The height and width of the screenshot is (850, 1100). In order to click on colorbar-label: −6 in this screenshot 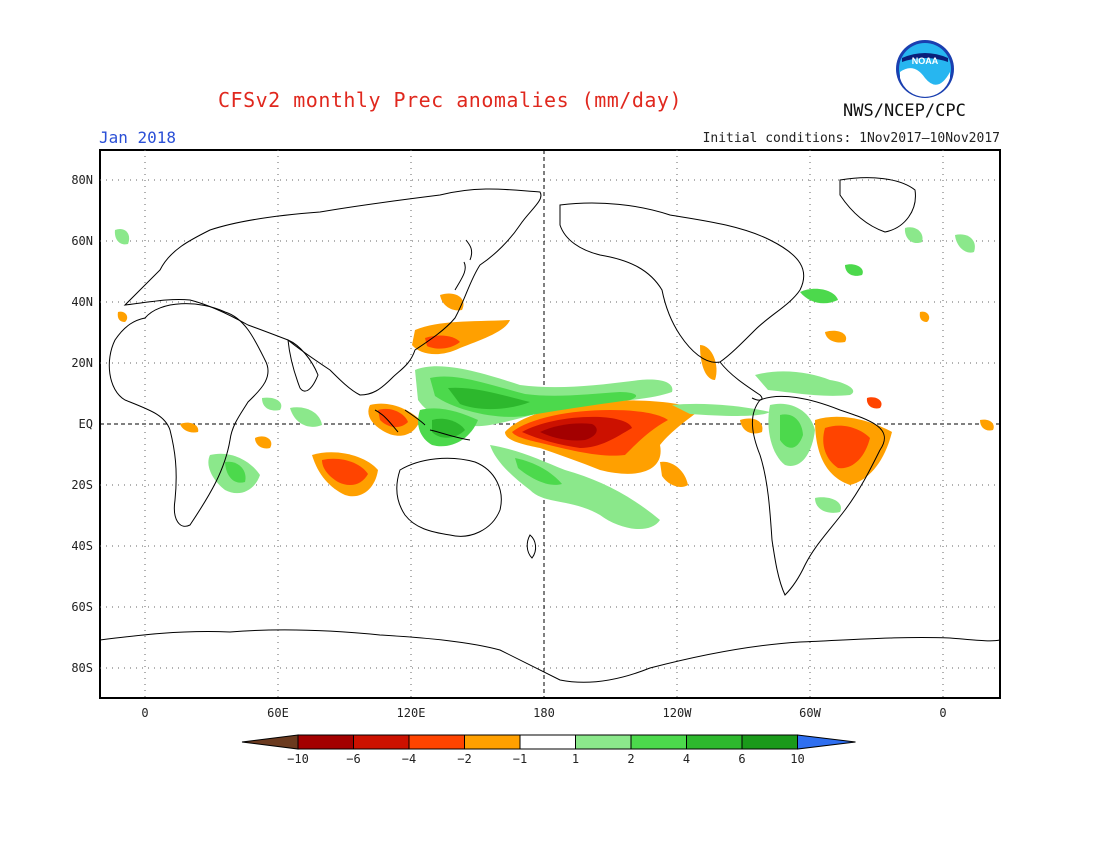, I will do `click(353, 759)`.